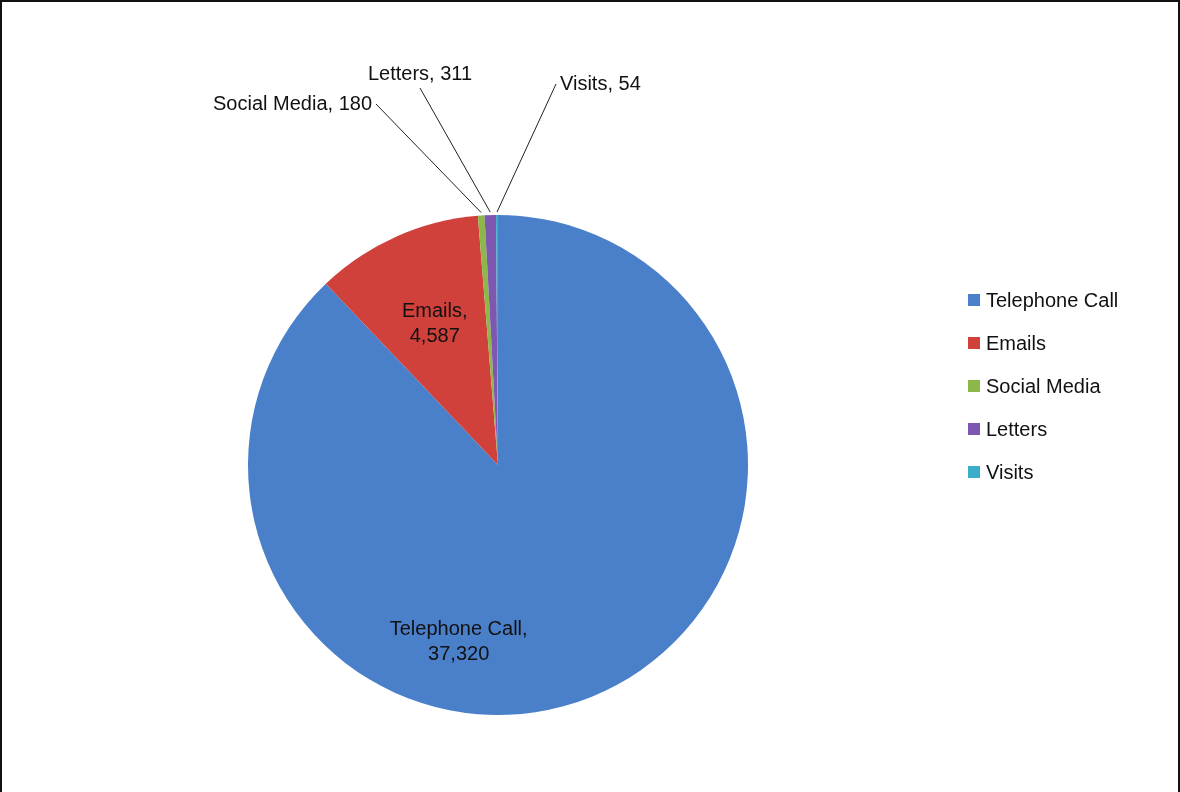 This screenshot has width=1180, height=792. I want to click on legend-label: Letters, so click(1017, 429).